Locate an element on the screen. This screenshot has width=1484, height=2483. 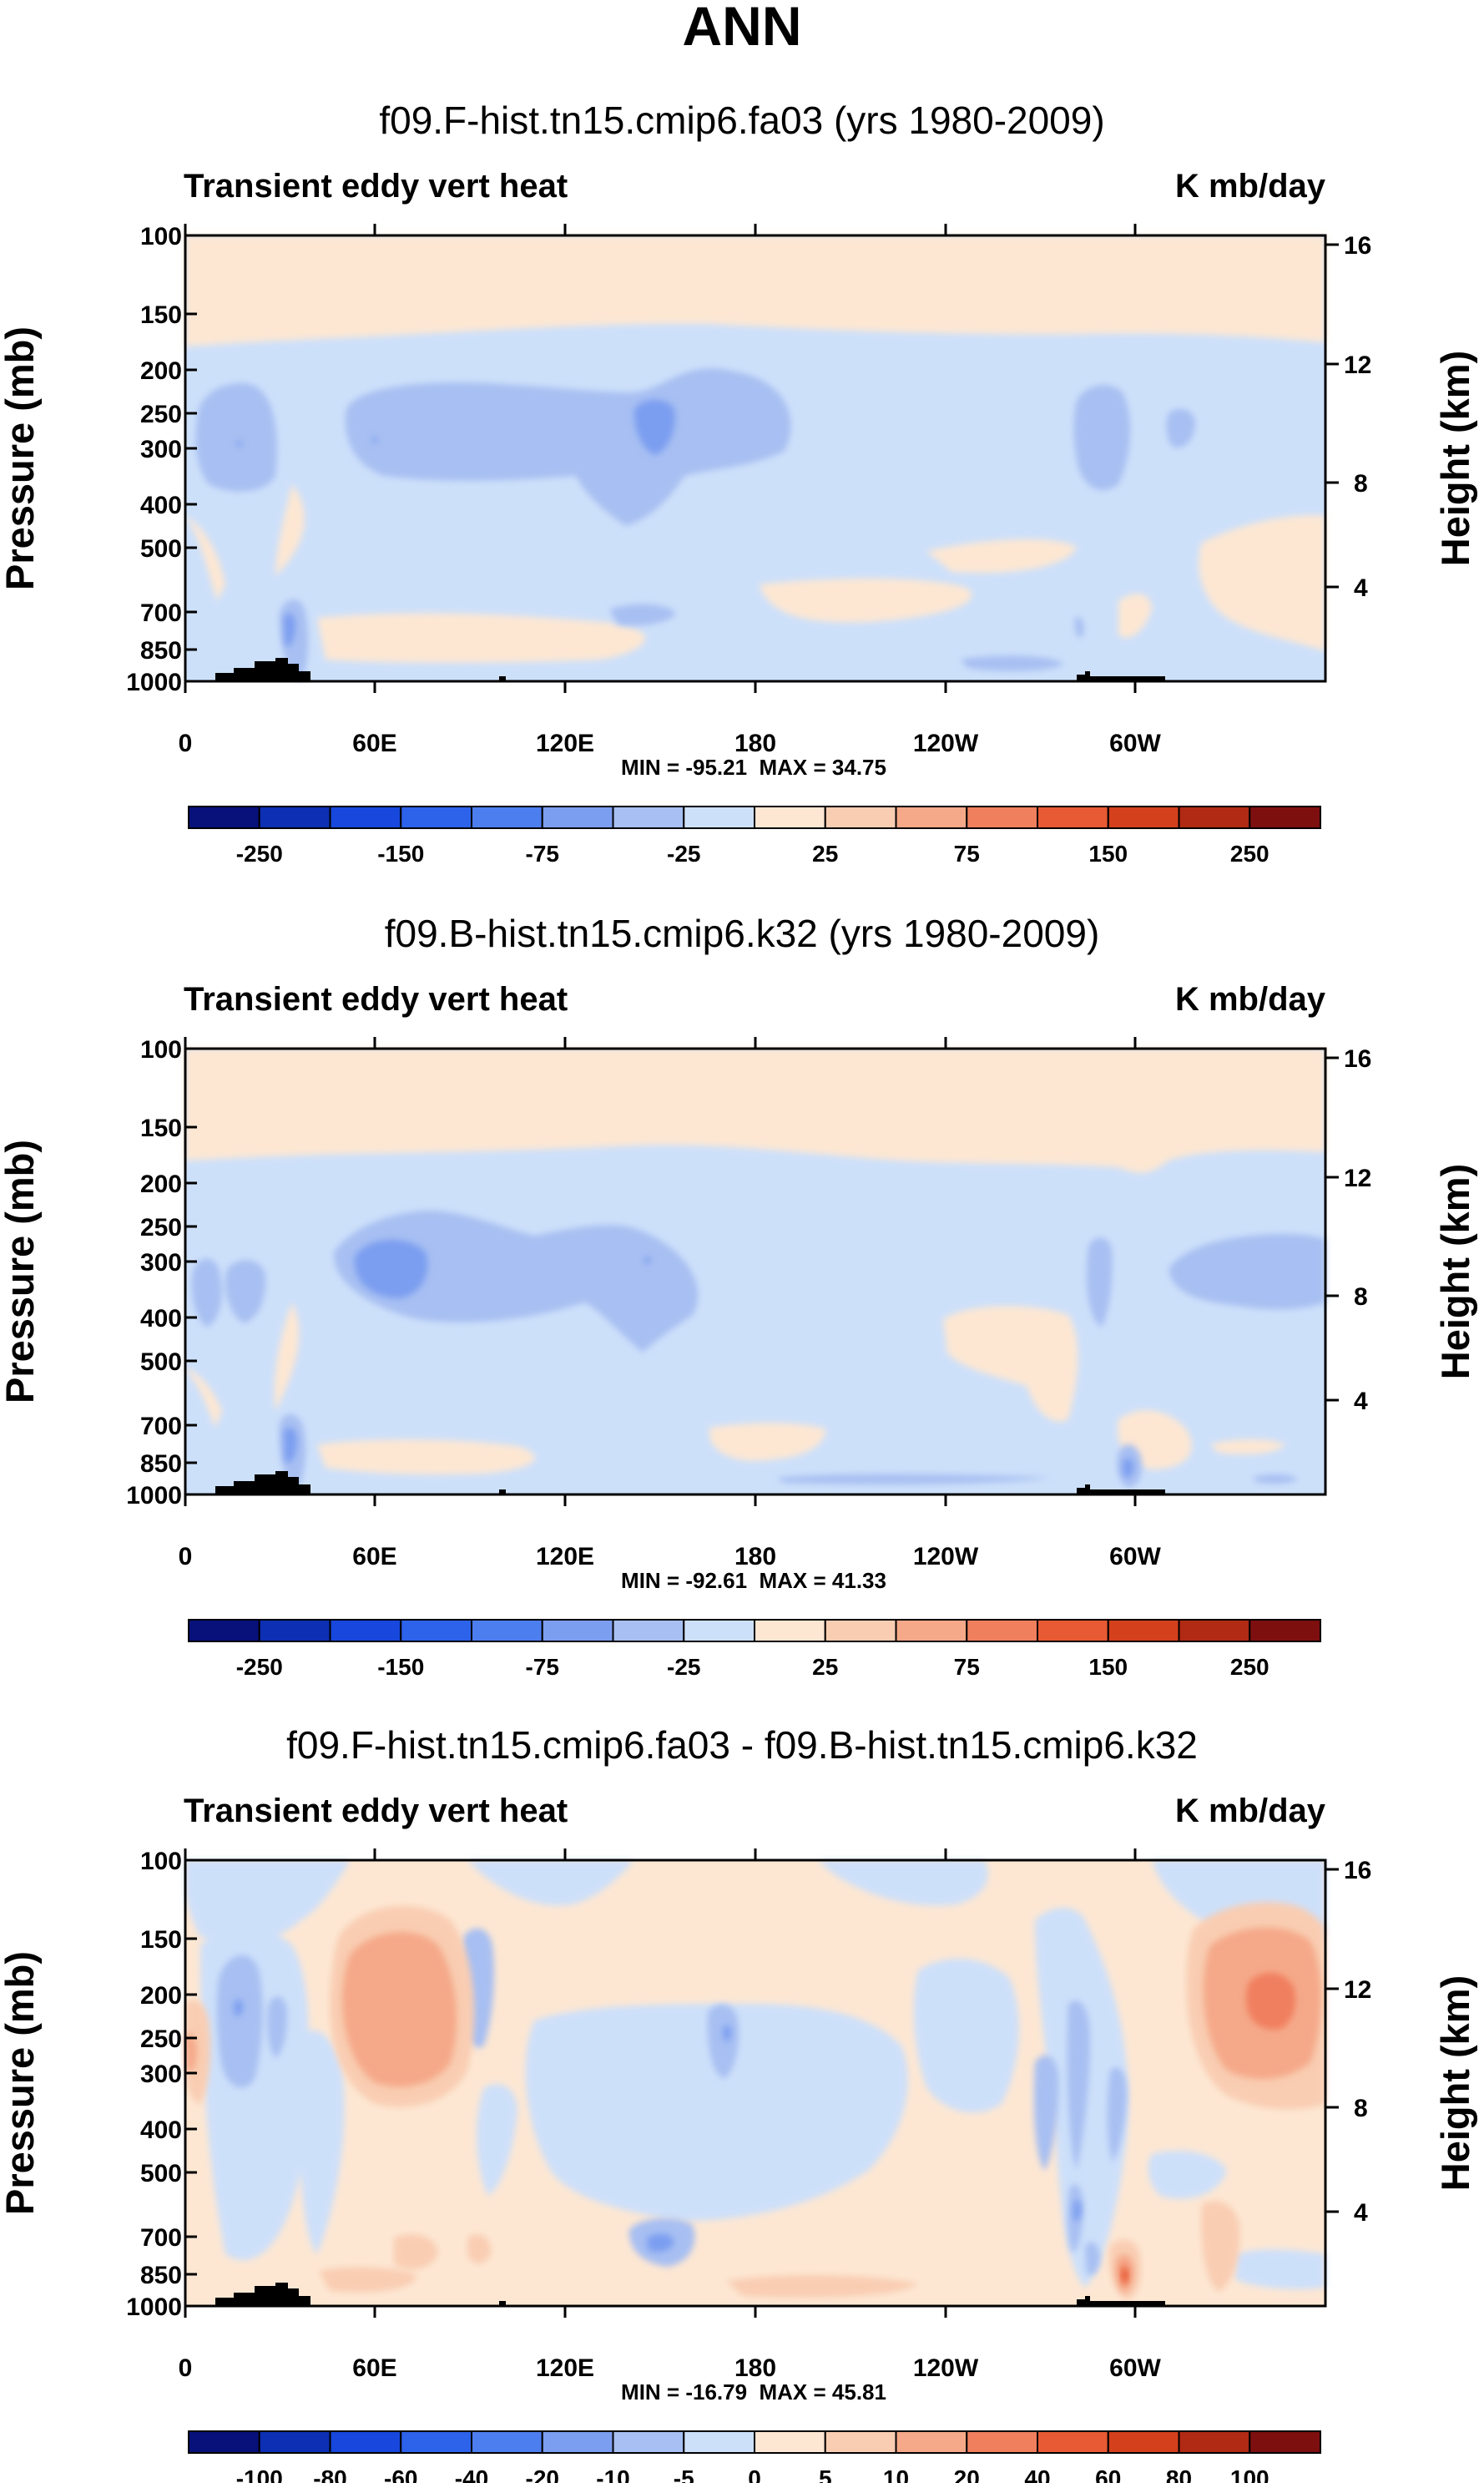
colorbar-label: -60 is located at coordinates (400, 2474).